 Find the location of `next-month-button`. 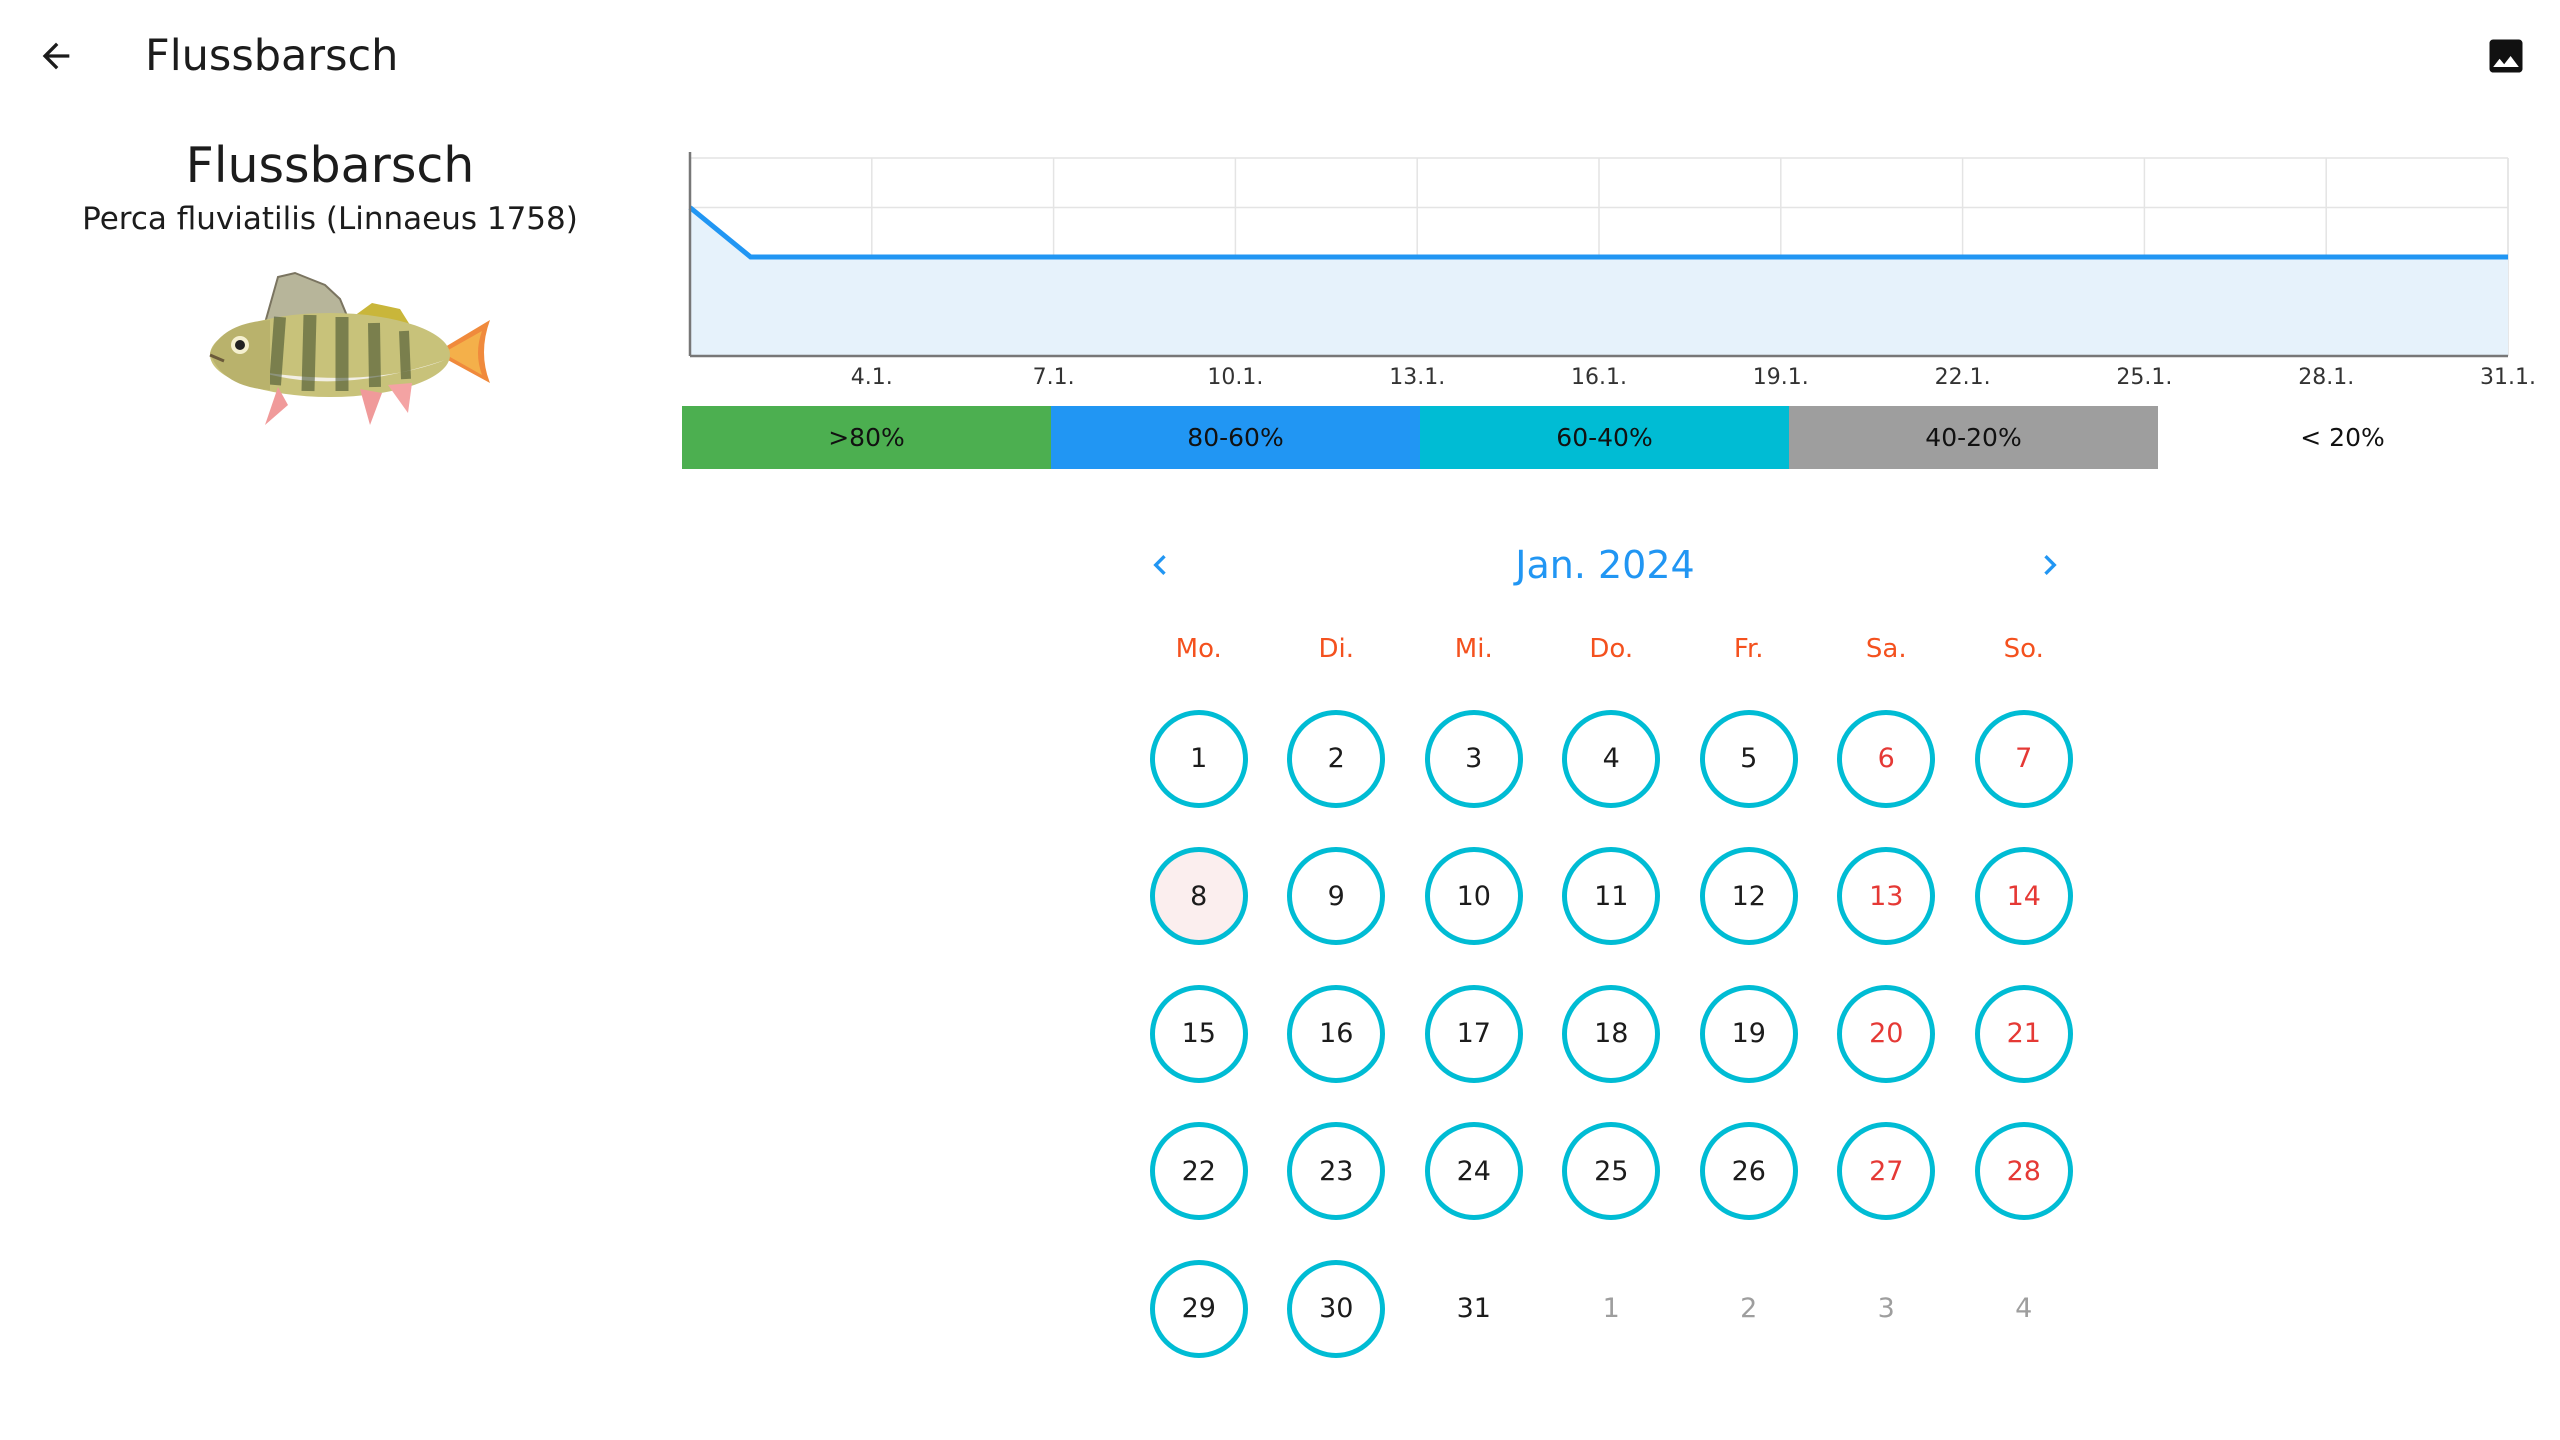

next-month-button is located at coordinates (2050, 565).